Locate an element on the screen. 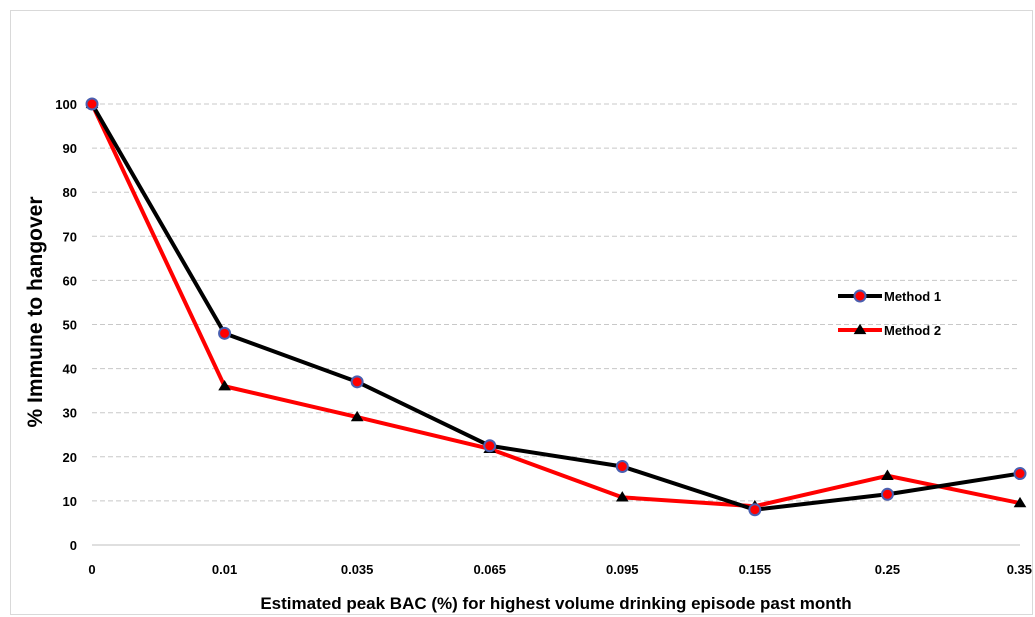  y-tick-label: 40 is located at coordinates (70, 369).